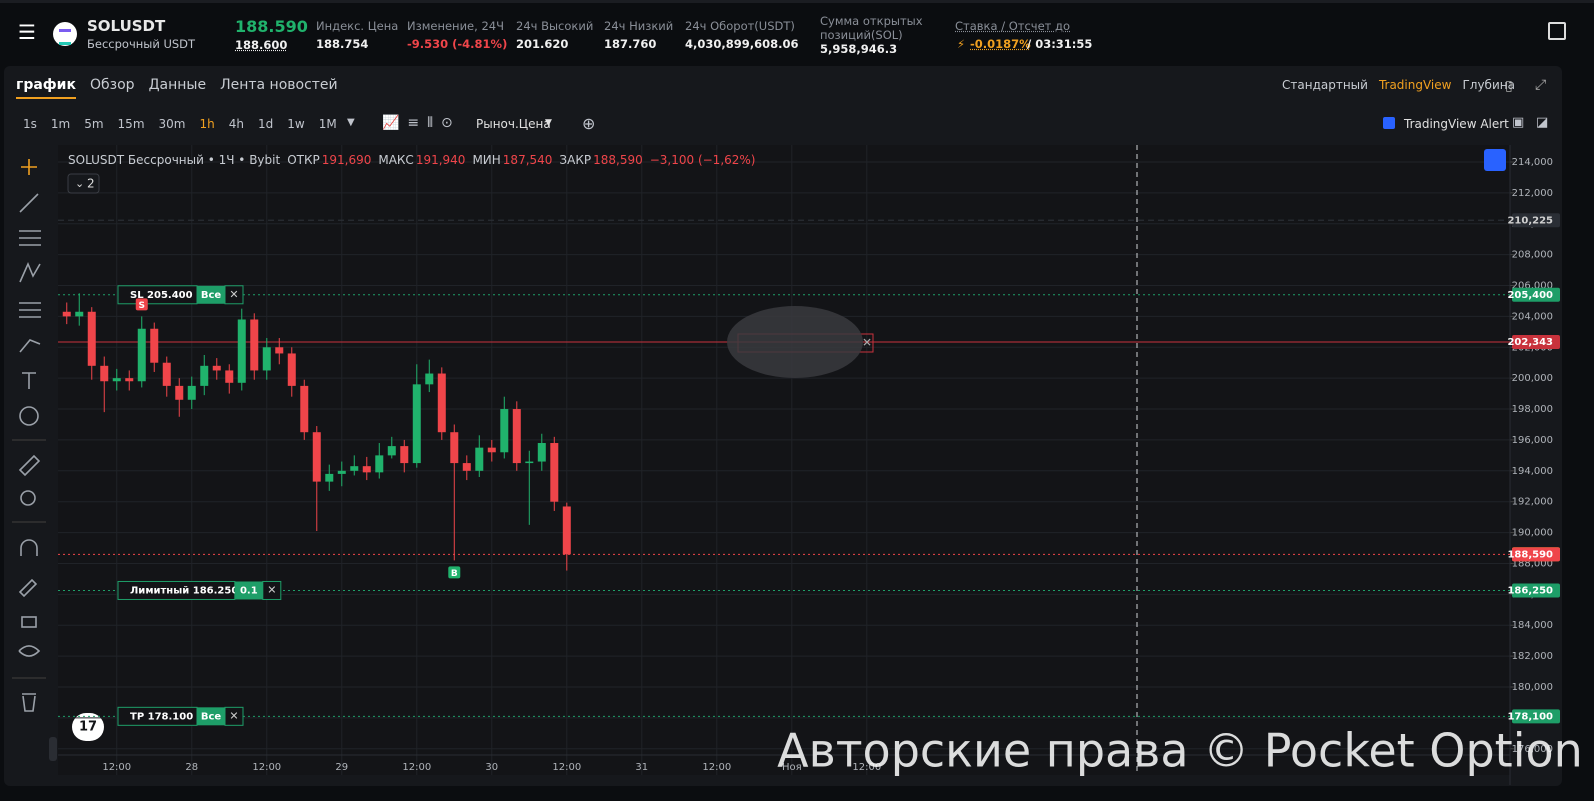 The image size is (1594, 801). Describe the element at coordinates (555, 26) in the screenshot. I see `stat-label: 24ч Высокий` at that location.